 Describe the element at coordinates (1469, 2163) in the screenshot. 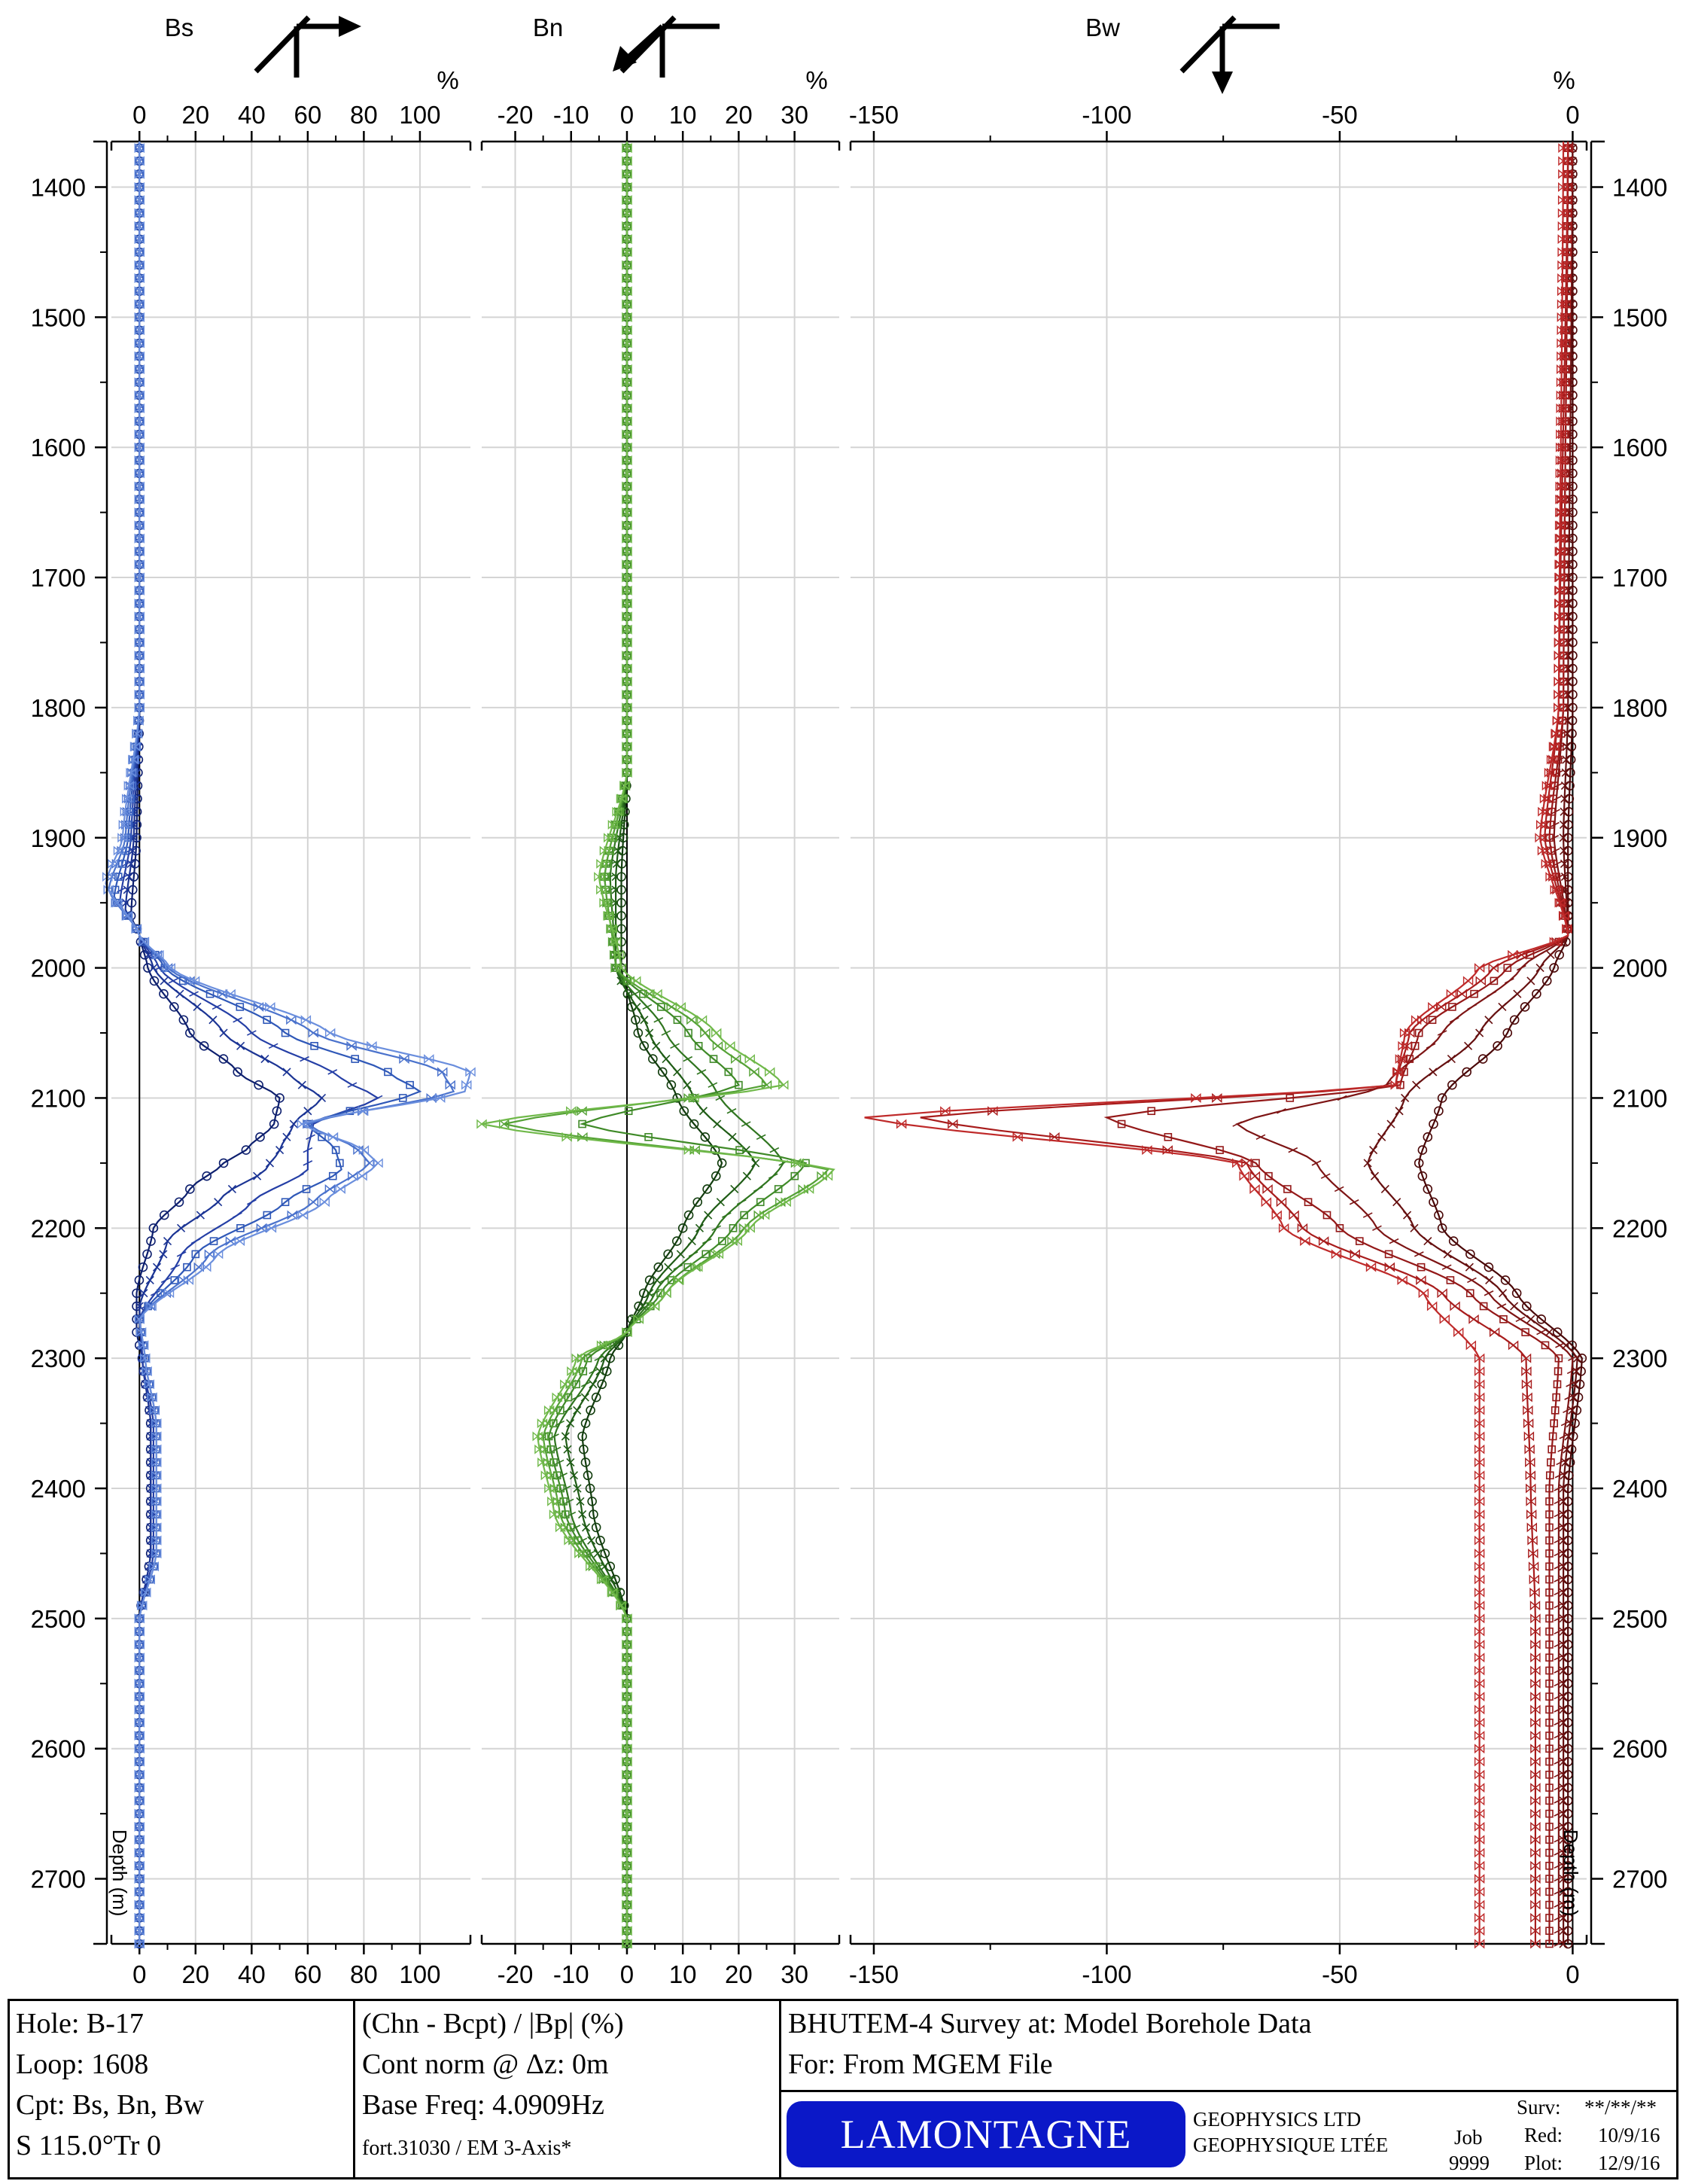

I see `job-number: 9999` at that location.